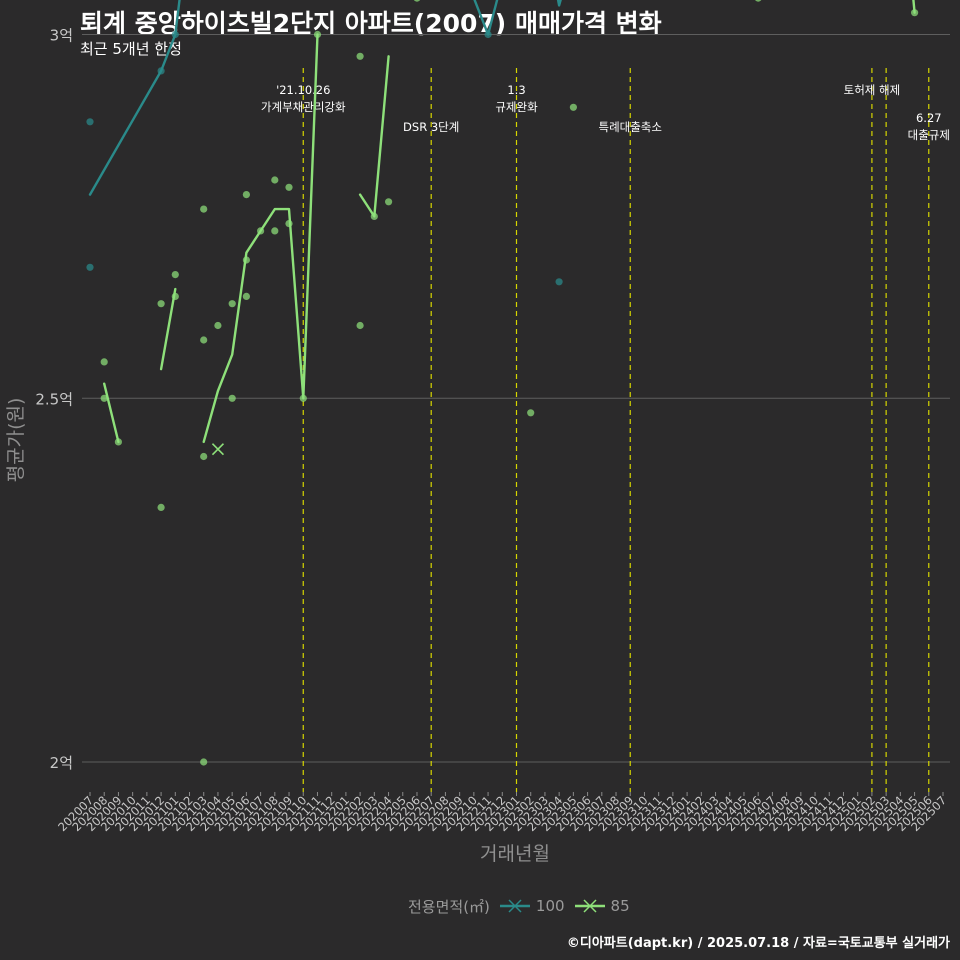 This screenshot has height=960, width=960. What do you see at coordinates (516, 90) in the screenshot?
I see `event-label: 1.3` at bounding box center [516, 90].